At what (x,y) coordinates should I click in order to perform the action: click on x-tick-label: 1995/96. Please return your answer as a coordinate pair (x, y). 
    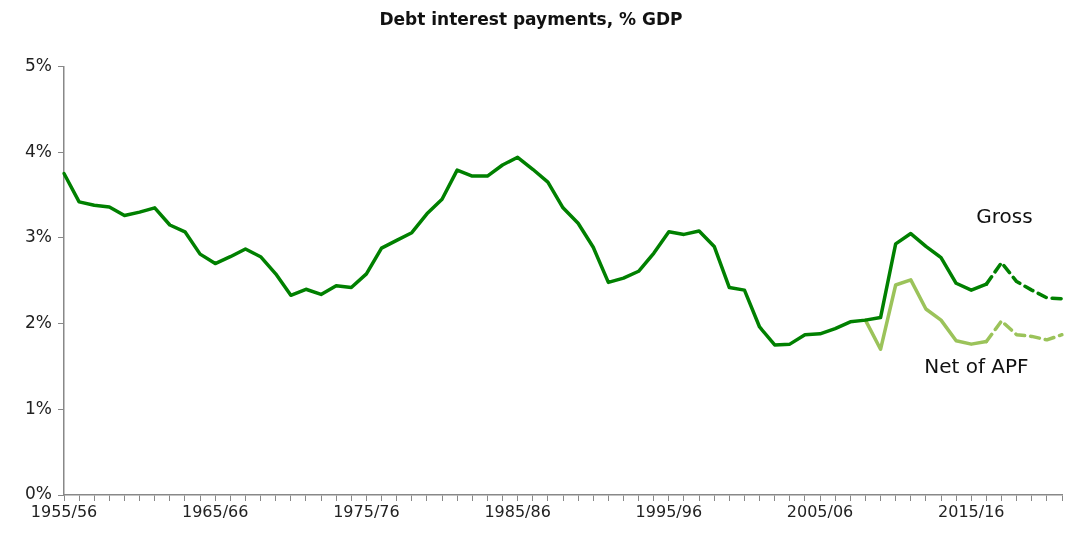
    Looking at the image, I should click on (669, 511).